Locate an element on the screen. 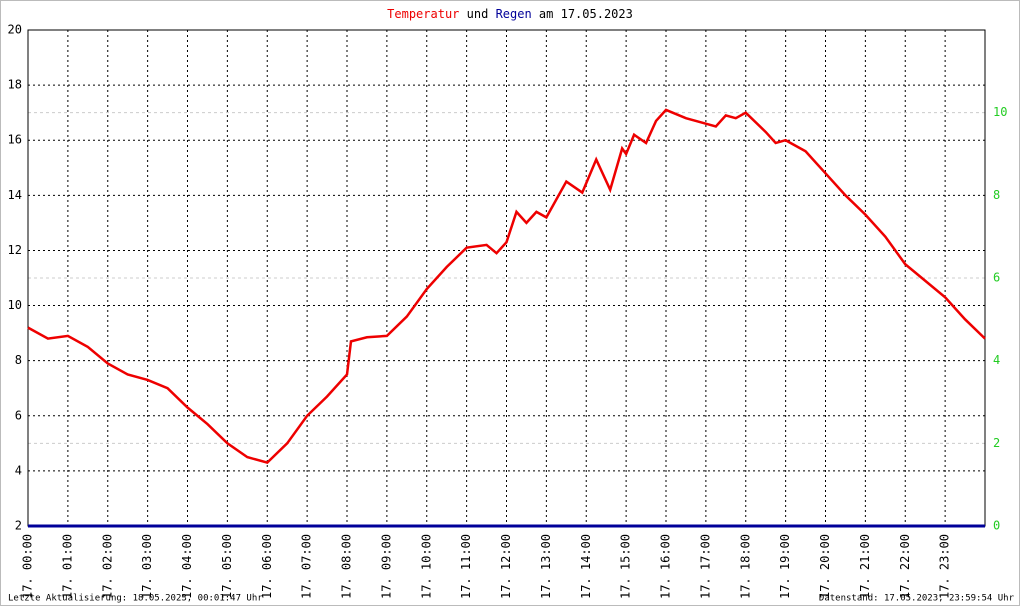 The image size is (1020, 606). y2-tick-label: 4 is located at coordinates (996, 360).